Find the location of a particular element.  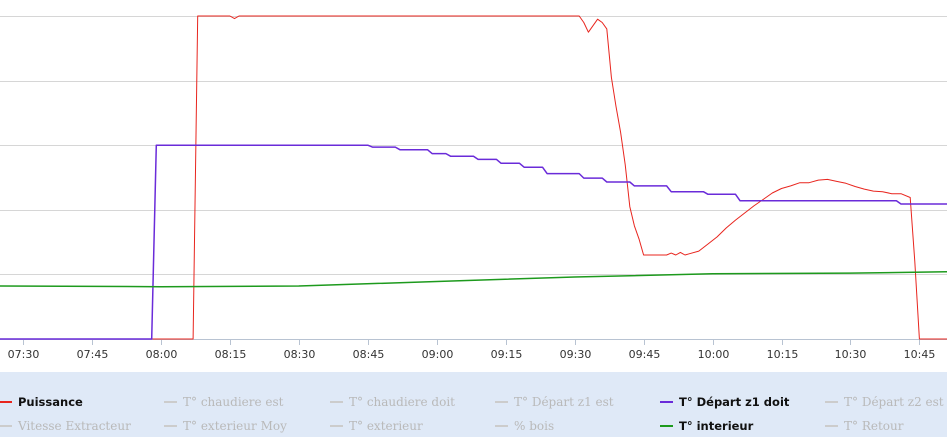

legend-label: T° Retour is located at coordinates (874, 426).